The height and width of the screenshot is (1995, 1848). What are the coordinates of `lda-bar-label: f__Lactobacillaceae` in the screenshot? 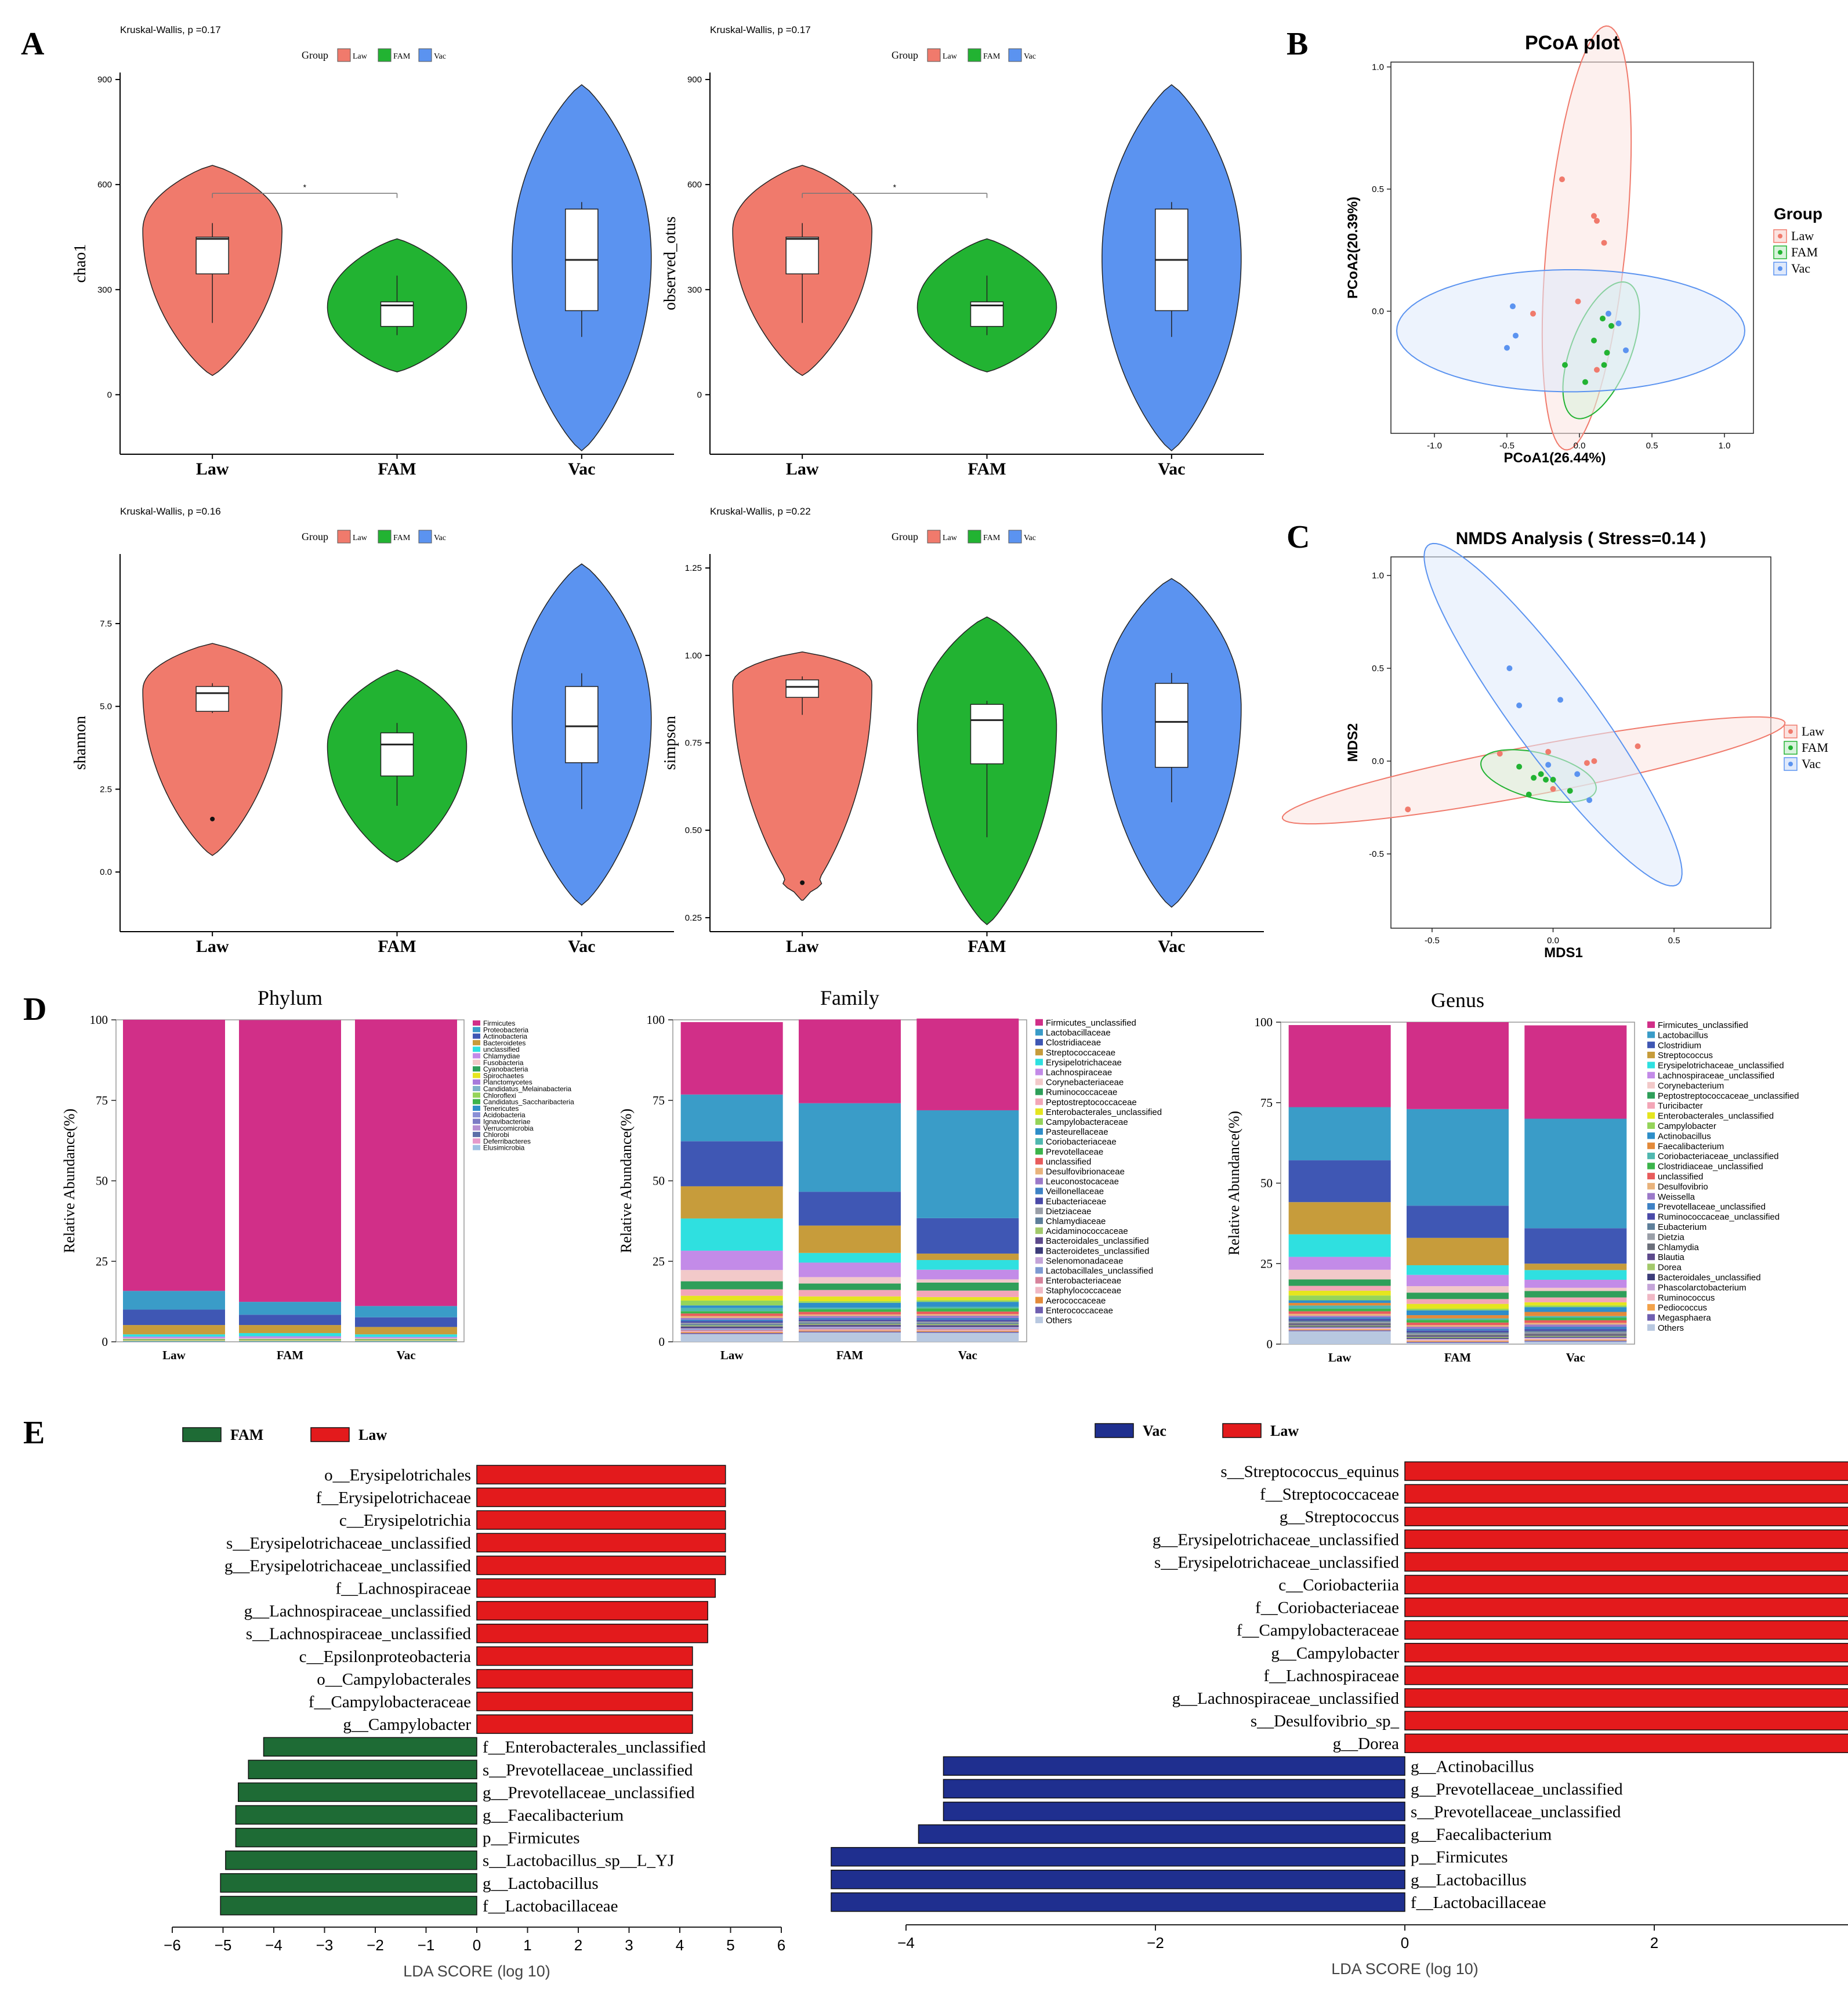 It's located at (550, 1906).